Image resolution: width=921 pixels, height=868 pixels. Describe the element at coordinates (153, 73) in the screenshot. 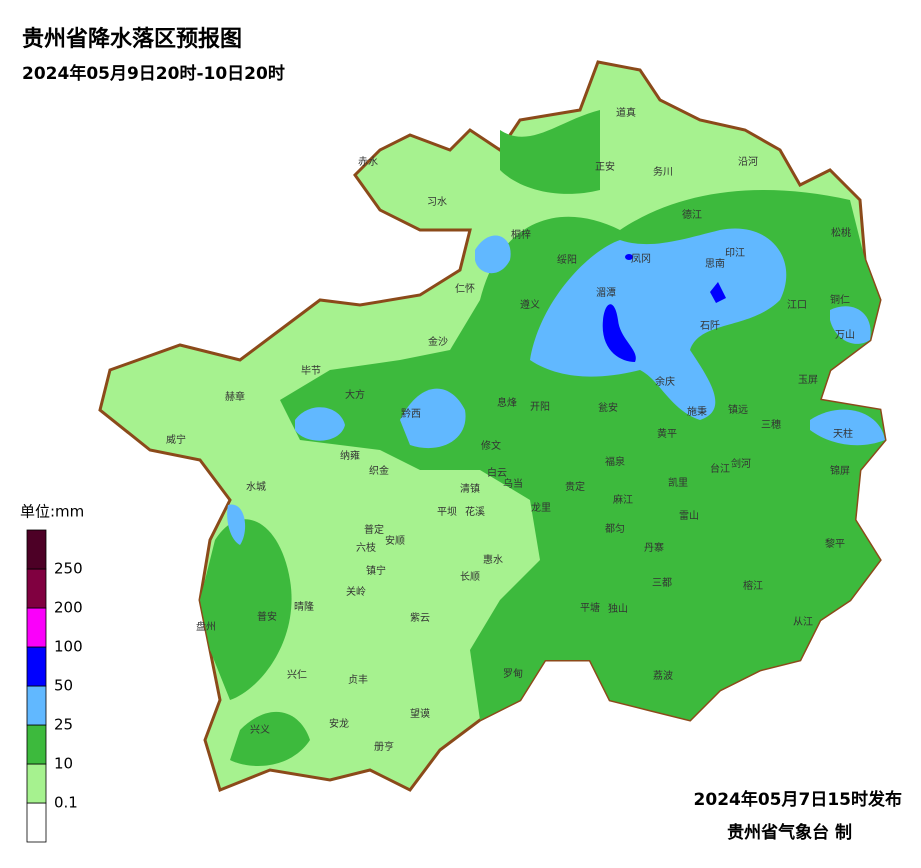

I see `map-subtitle: 2024年05月9日20时-10日20时` at that location.